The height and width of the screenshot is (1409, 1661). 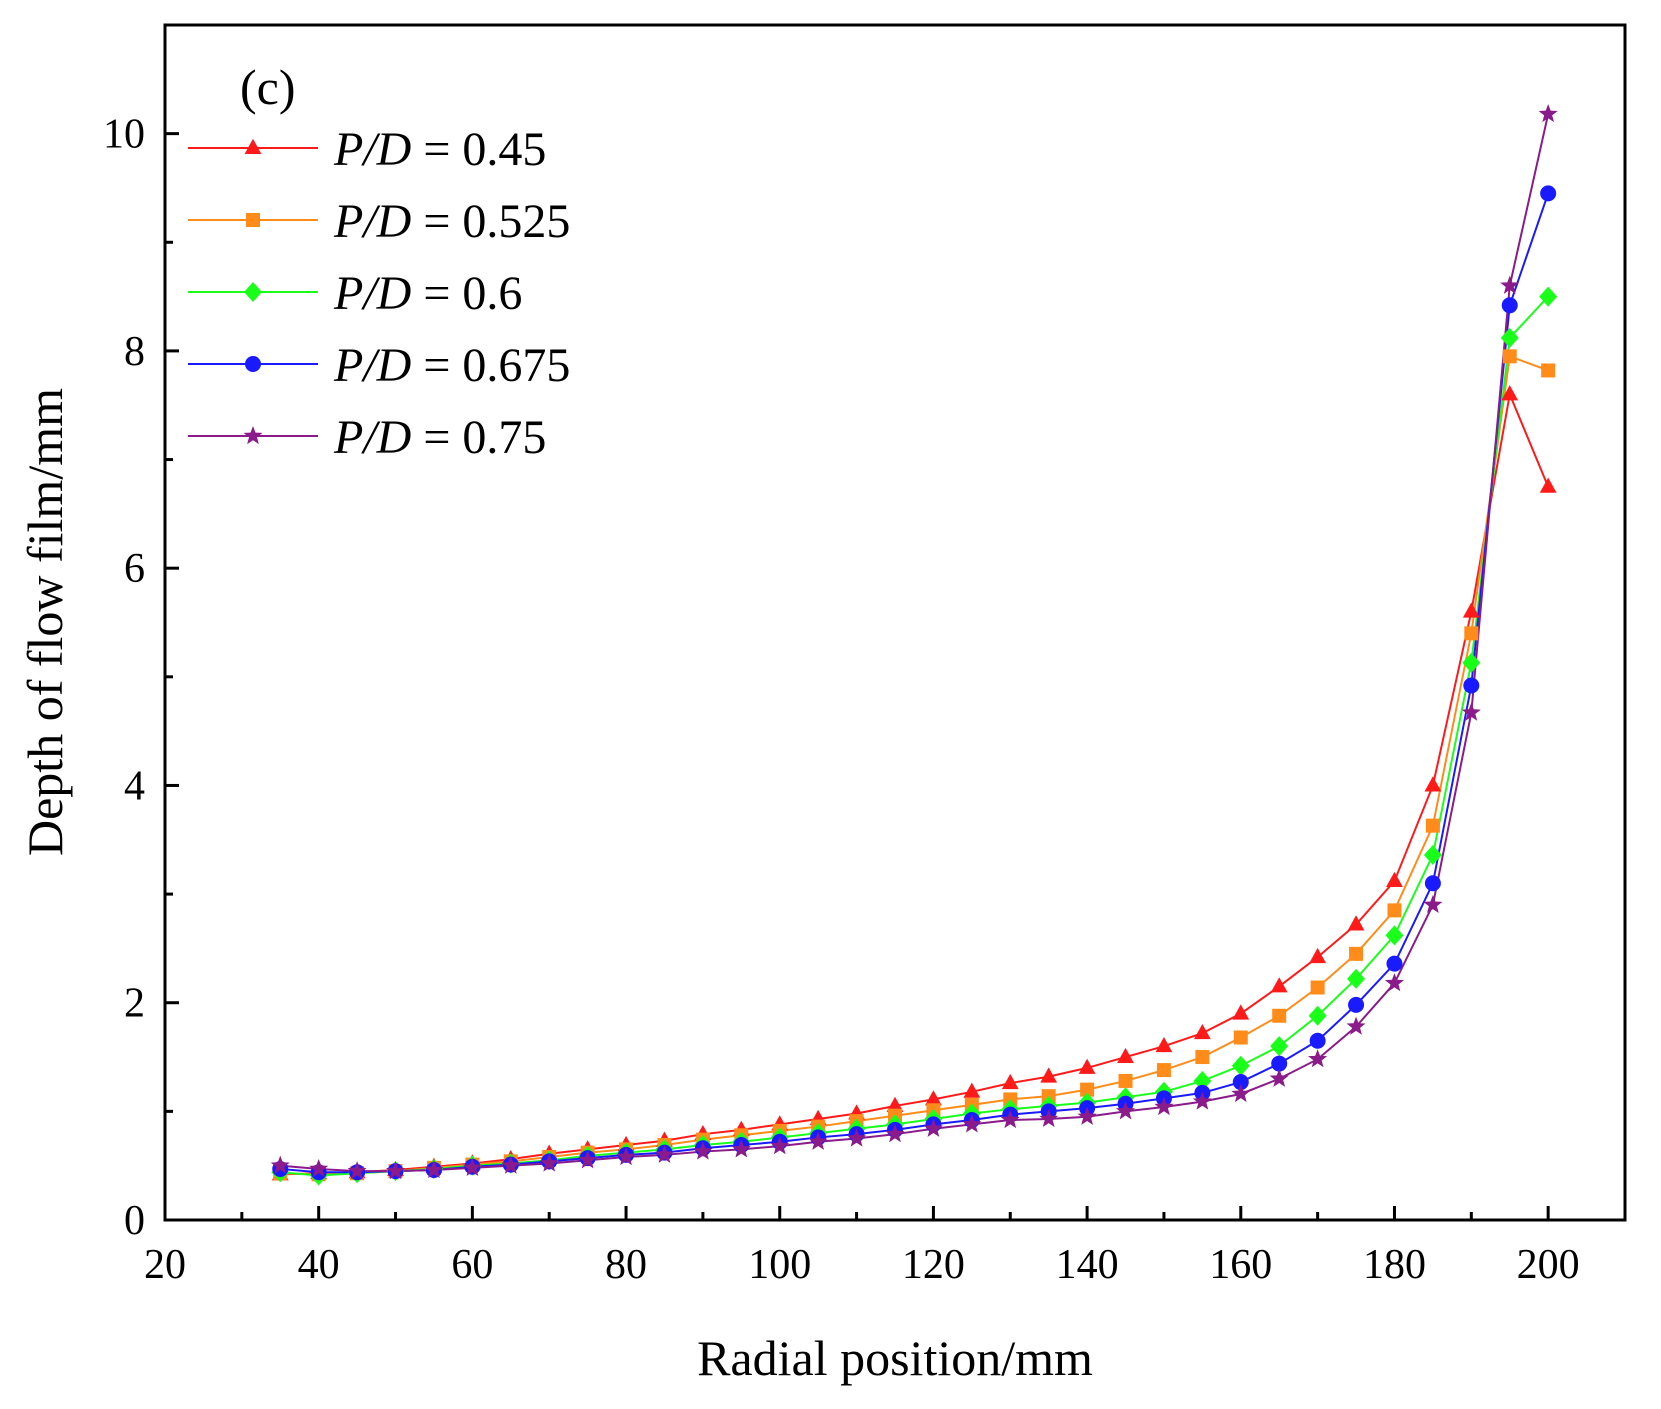 I want to click on x-tick-label: 40, so click(x=319, y=1265).